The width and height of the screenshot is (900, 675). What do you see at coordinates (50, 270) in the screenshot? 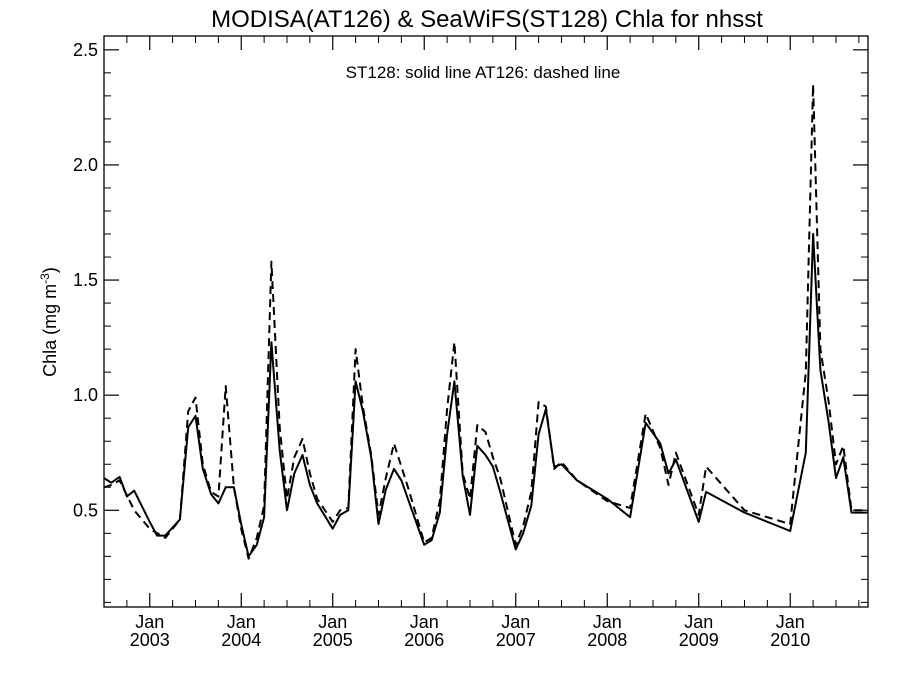
I see `y-axis-label-close: )` at bounding box center [50, 270].